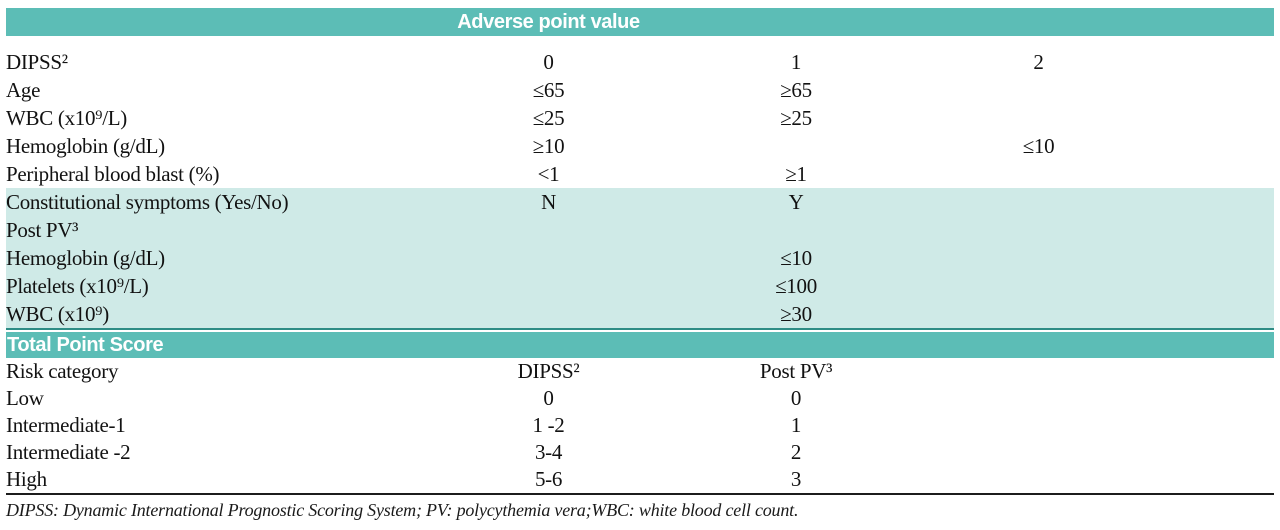 This screenshot has width=1280, height=530. What do you see at coordinates (640, 202) in the screenshot?
I see `table-row: Constitutional symptoms (Yes/No) N Y` at bounding box center [640, 202].